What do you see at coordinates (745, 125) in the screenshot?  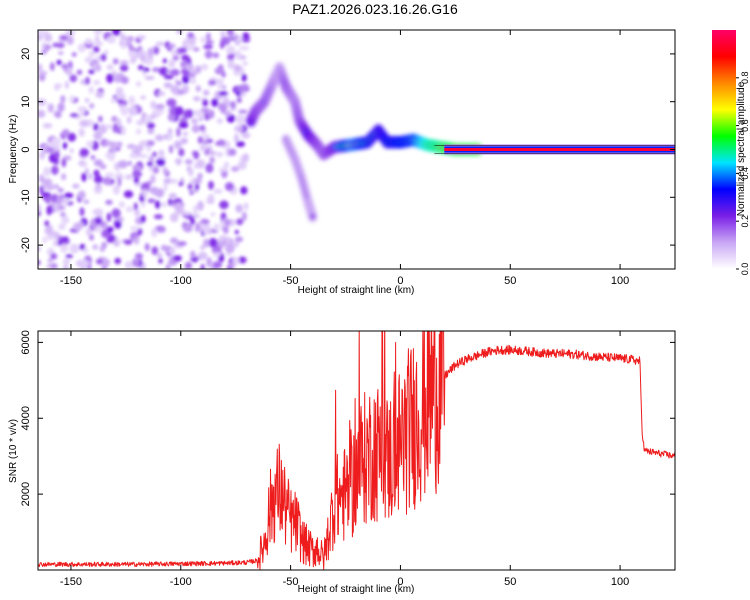 I see `colorbar-tick-label: 0.6` at bounding box center [745, 125].